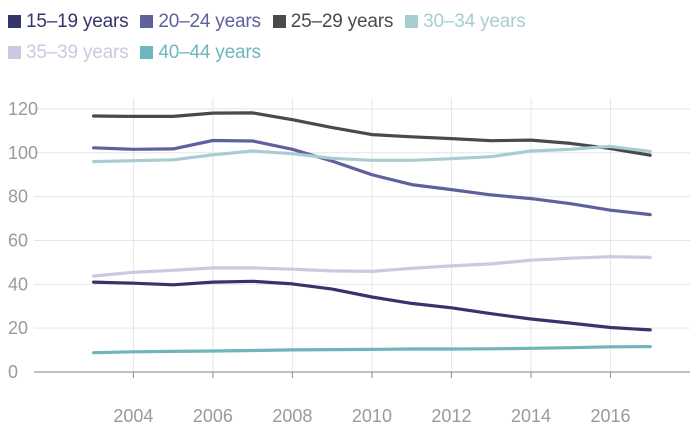 The width and height of the screenshot is (700, 428). What do you see at coordinates (451, 416) in the screenshot?
I see `x-tick-label: 2012` at bounding box center [451, 416].